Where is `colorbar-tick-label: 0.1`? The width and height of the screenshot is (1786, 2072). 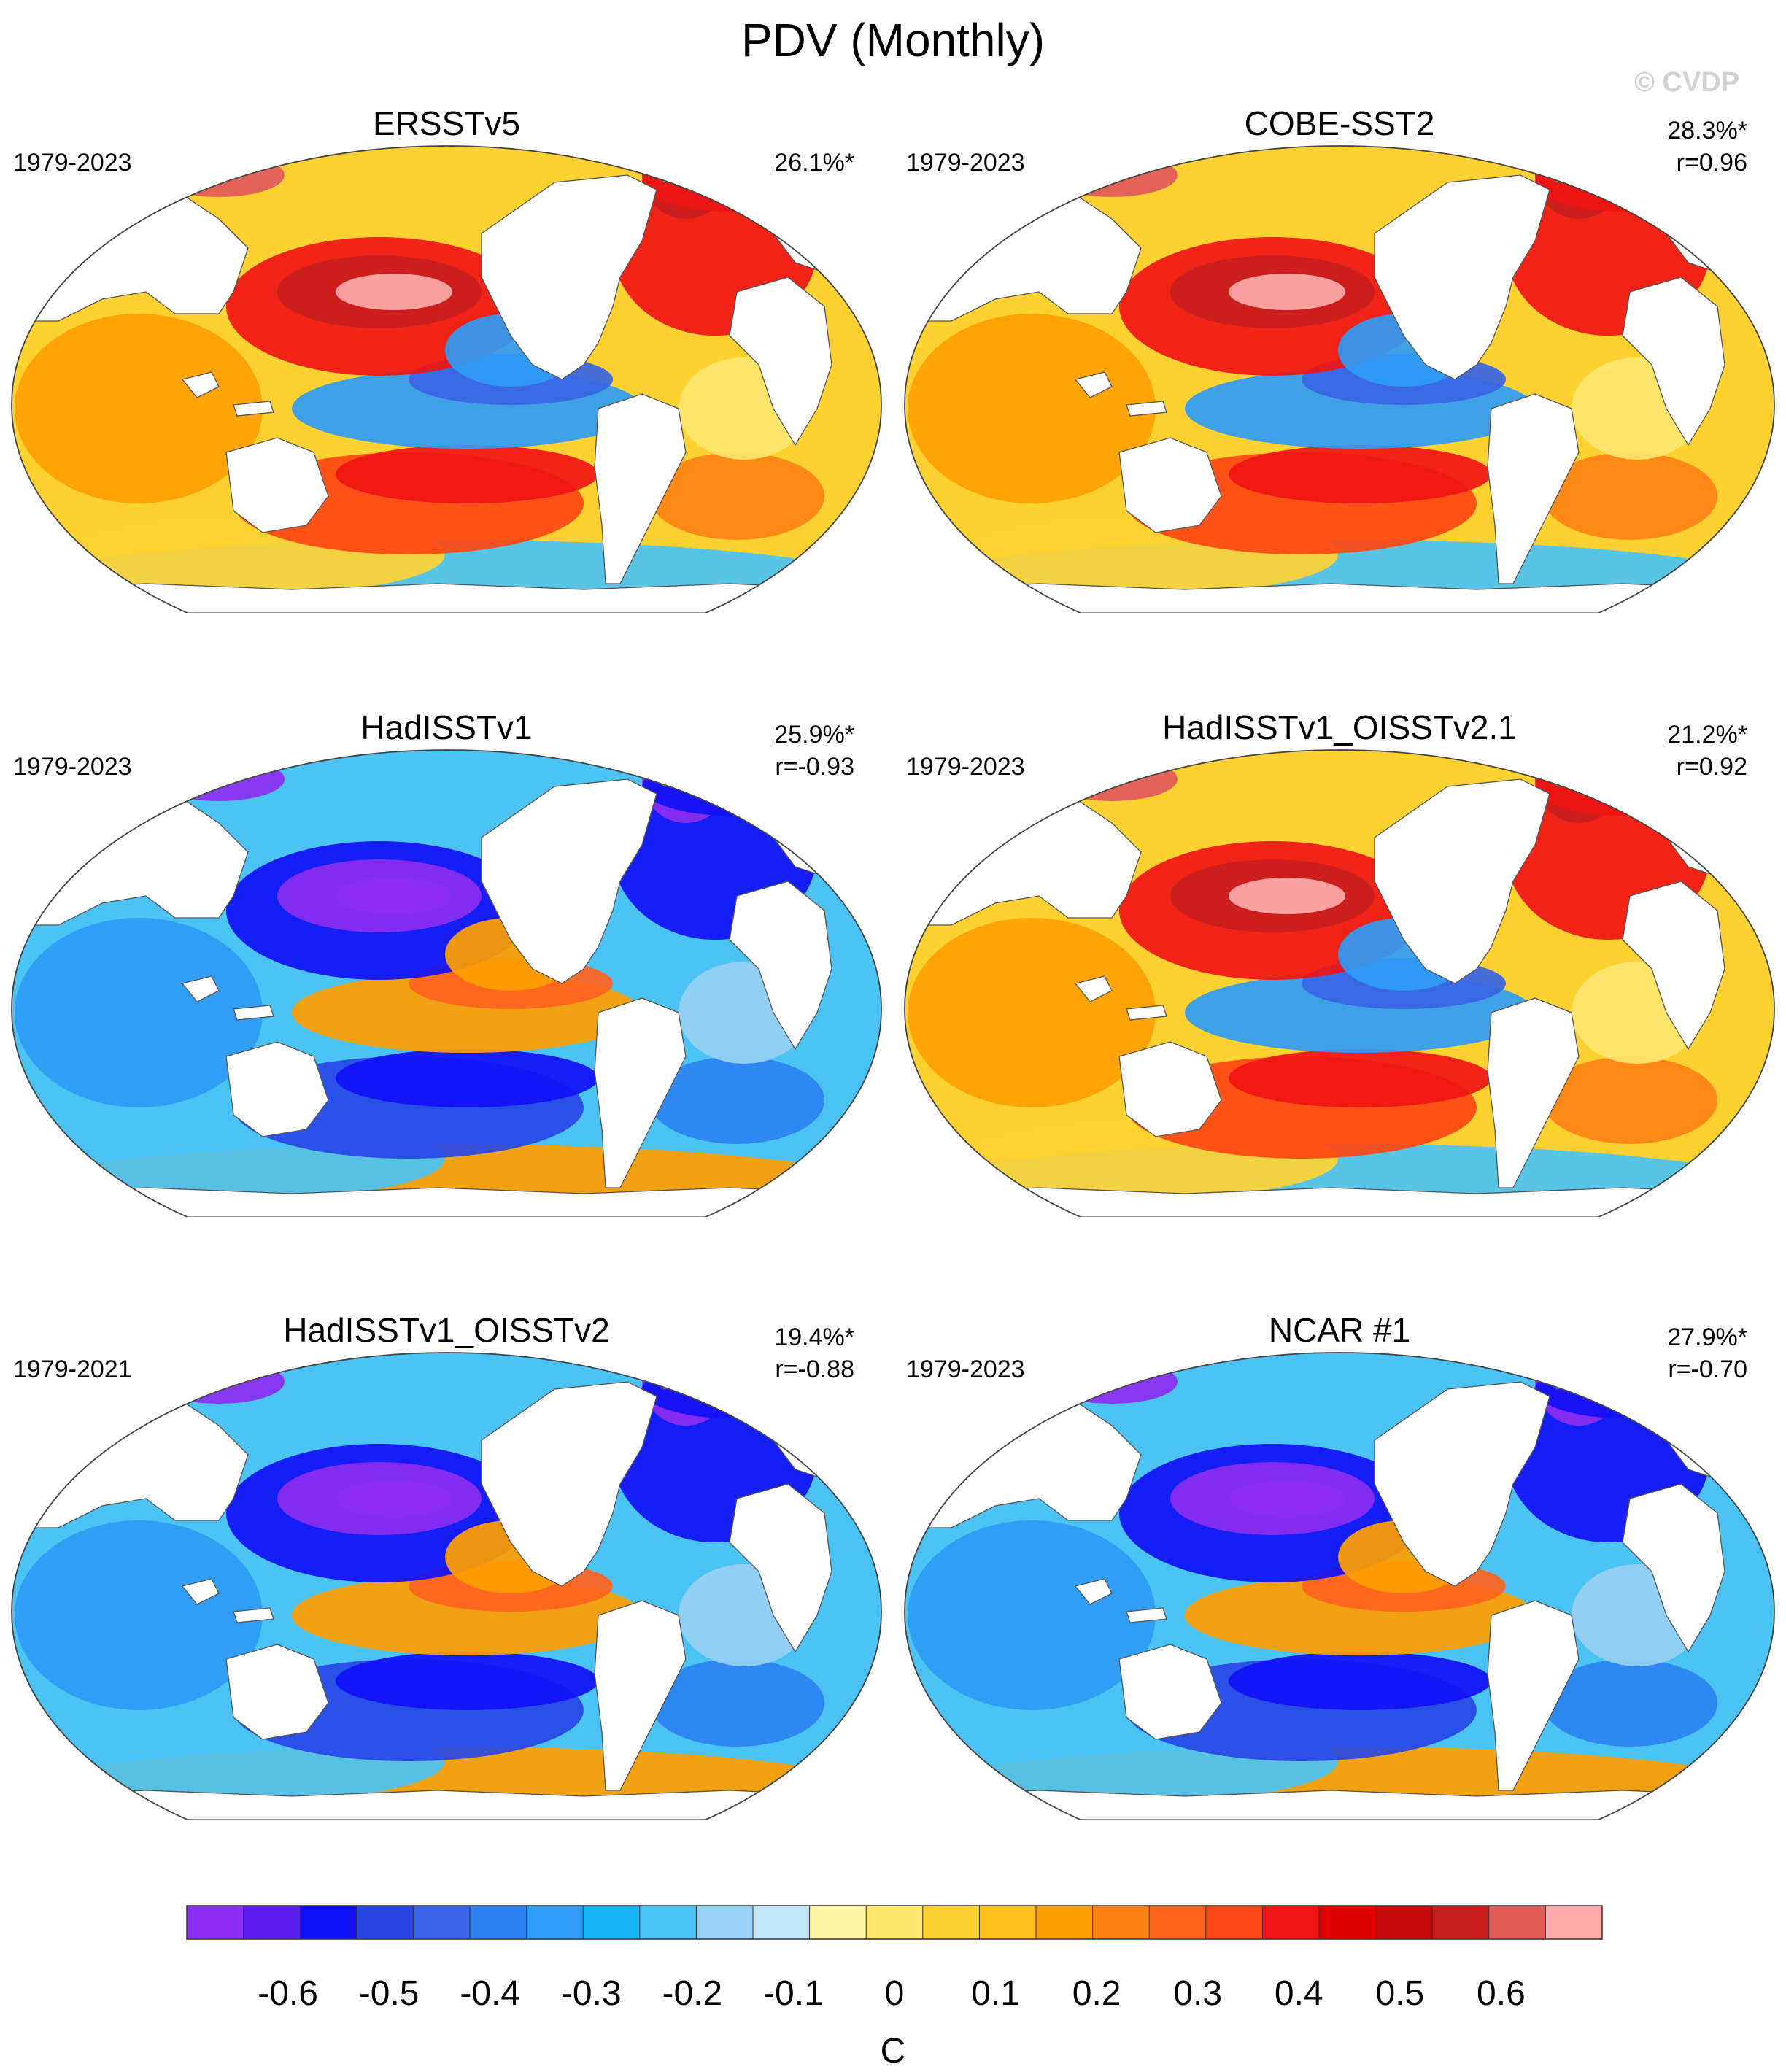
colorbar-tick-label: 0.1 is located at coordinates (995, 1993).